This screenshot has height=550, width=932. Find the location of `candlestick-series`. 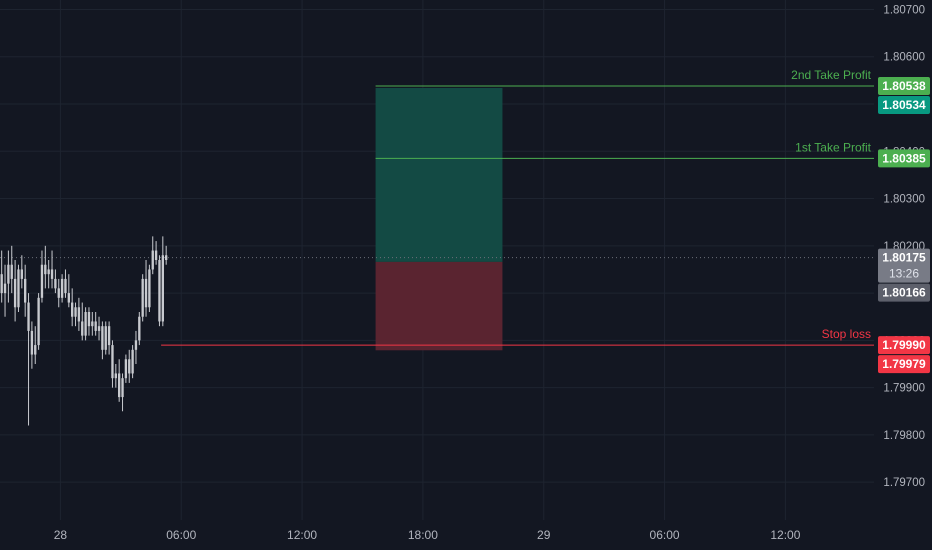

candlestick-series is located at coordinates (84, 331).